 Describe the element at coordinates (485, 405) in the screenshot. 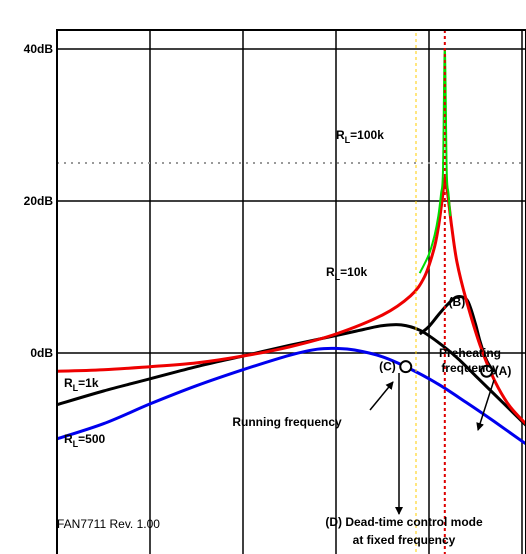

I see `preheating-arrow` at that location.